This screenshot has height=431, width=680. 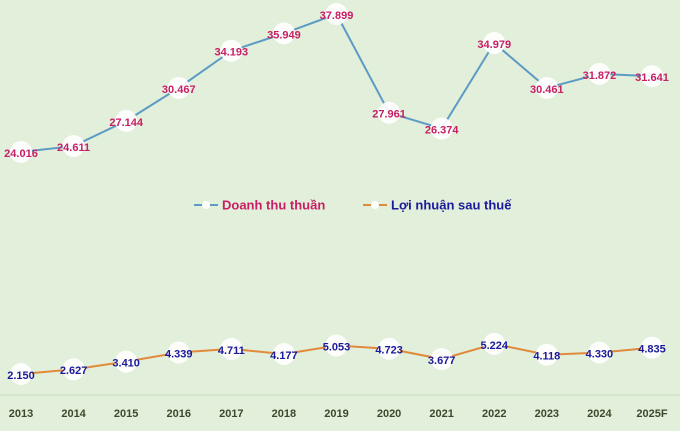 What do you see at coordinates (389, 115) in the screenshot?
I see `data-label-revenue: 27.961` at bounding box center [389, 115].